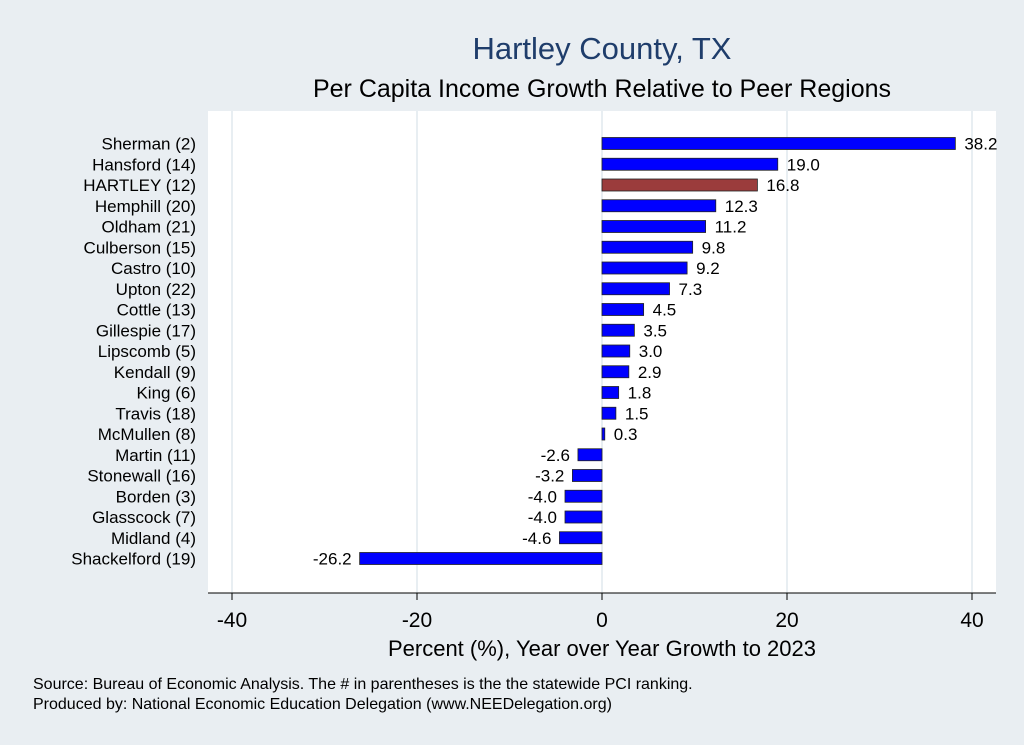  Describe the element at coordinates (803, 164) in the screenshot. I see `value-label: 19.0` at that location.